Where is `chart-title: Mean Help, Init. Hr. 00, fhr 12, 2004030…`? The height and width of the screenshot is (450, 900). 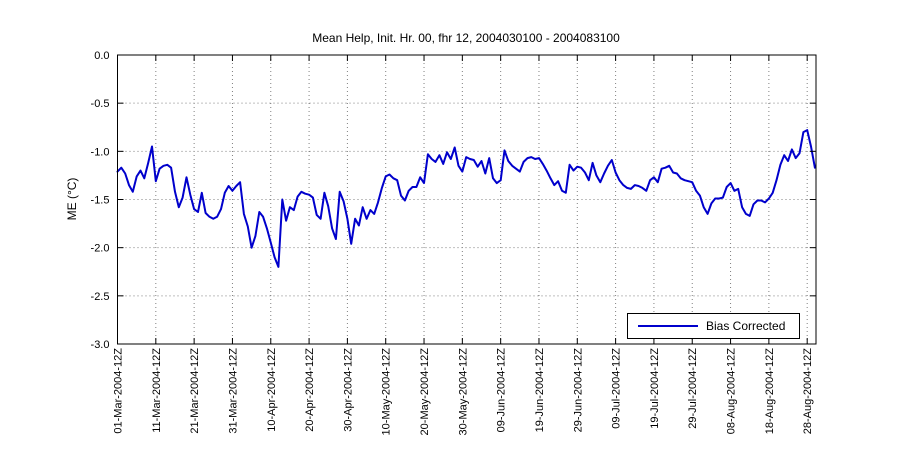 chart-title: Mean Help, Init. Hr. 00, fhr 12, 2004030… is located at coordinates (466, 38).